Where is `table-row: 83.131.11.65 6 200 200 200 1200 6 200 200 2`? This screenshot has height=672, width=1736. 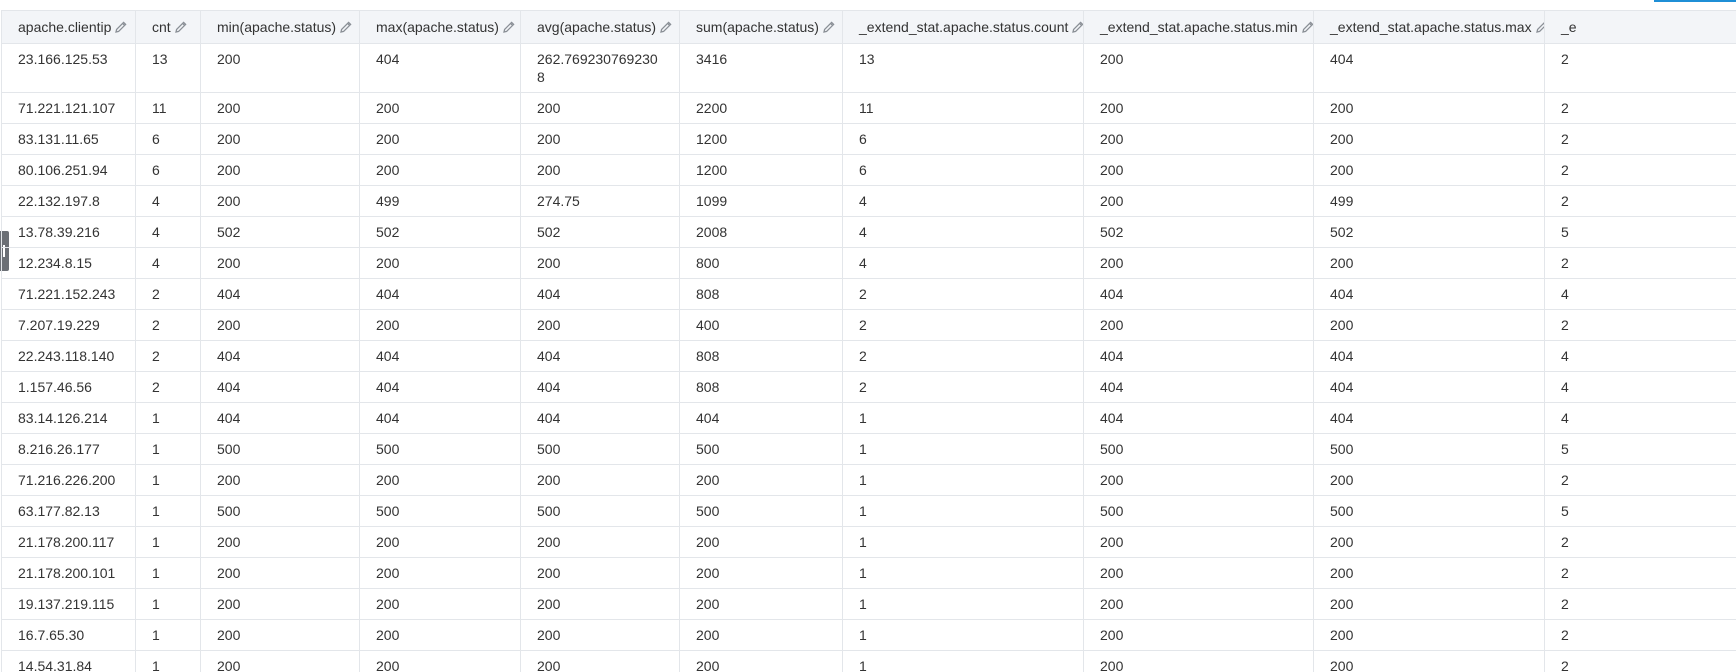 table-row: 83.131.11.65 6 200 200 200 1200 6 200 200 2 is located at coordinates (868, 139).